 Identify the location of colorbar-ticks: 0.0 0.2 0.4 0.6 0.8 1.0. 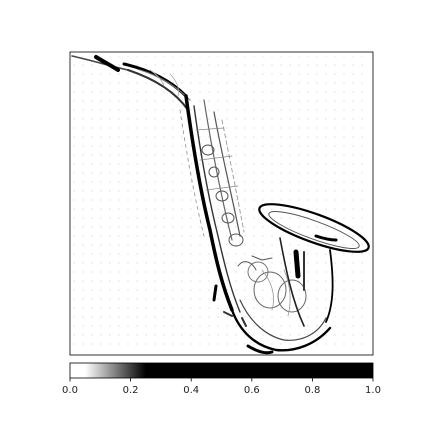
(221, 387).